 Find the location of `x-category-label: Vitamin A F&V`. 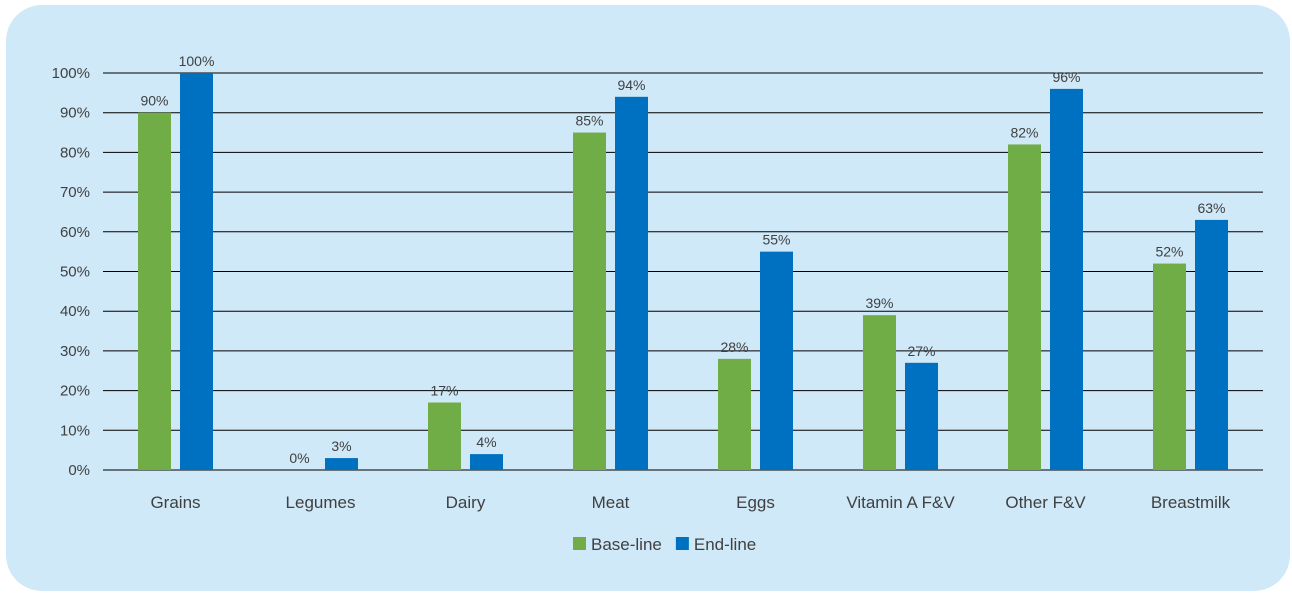

x-category-label: Vitamin A F&V is located at coordinates (900, 502).